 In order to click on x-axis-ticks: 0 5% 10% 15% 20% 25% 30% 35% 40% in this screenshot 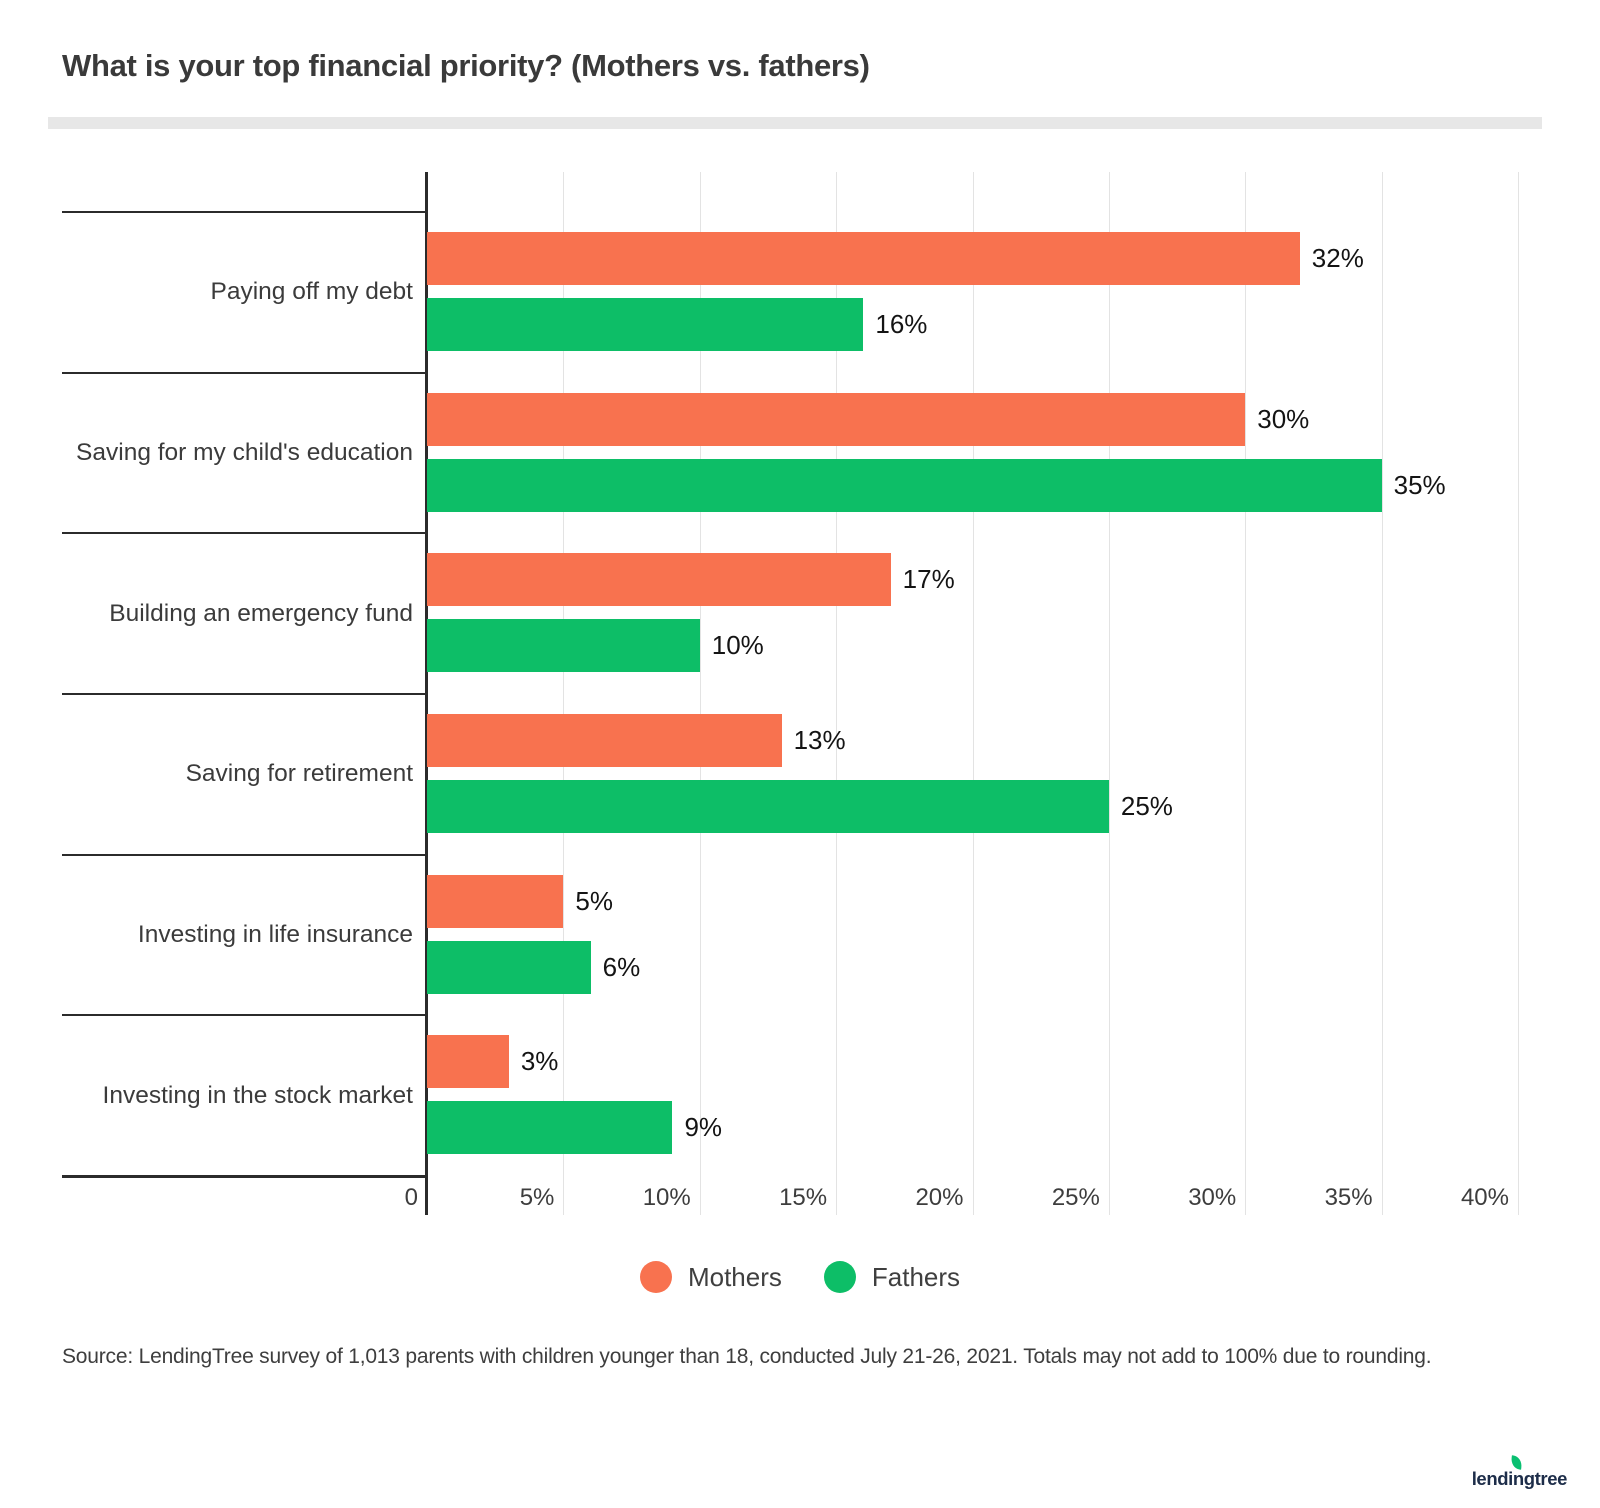, I will do `click(961, 1199)`.